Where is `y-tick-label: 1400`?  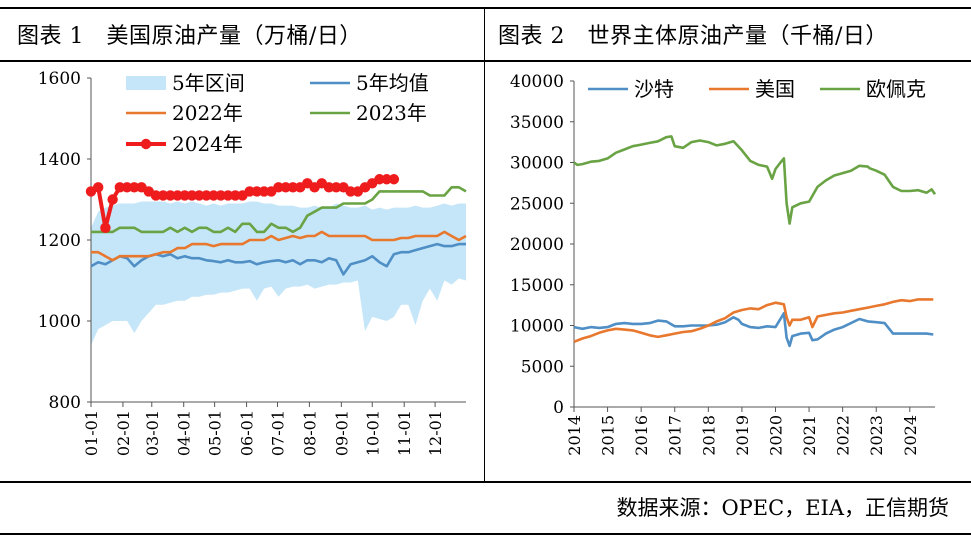
y-tick-label: 1400 is located at coordinates (59, 160).